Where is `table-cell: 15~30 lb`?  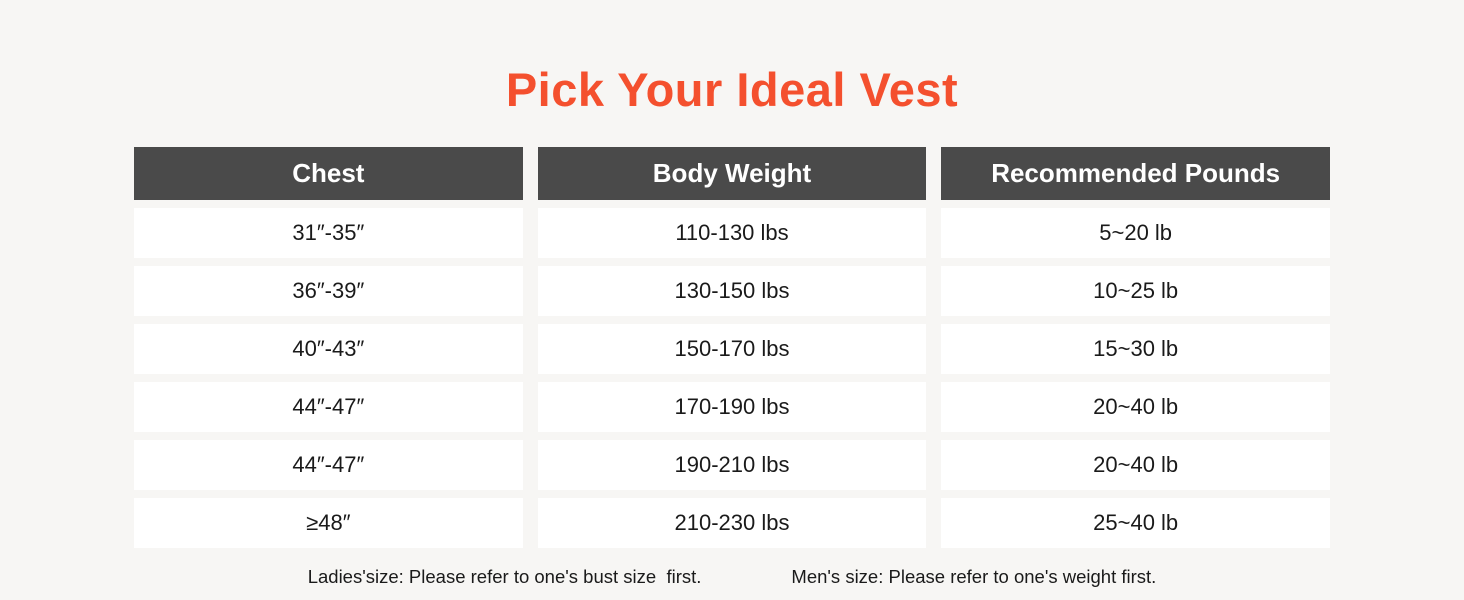 table-cell: 15~30 lb is located at coordinates (1135, 349).